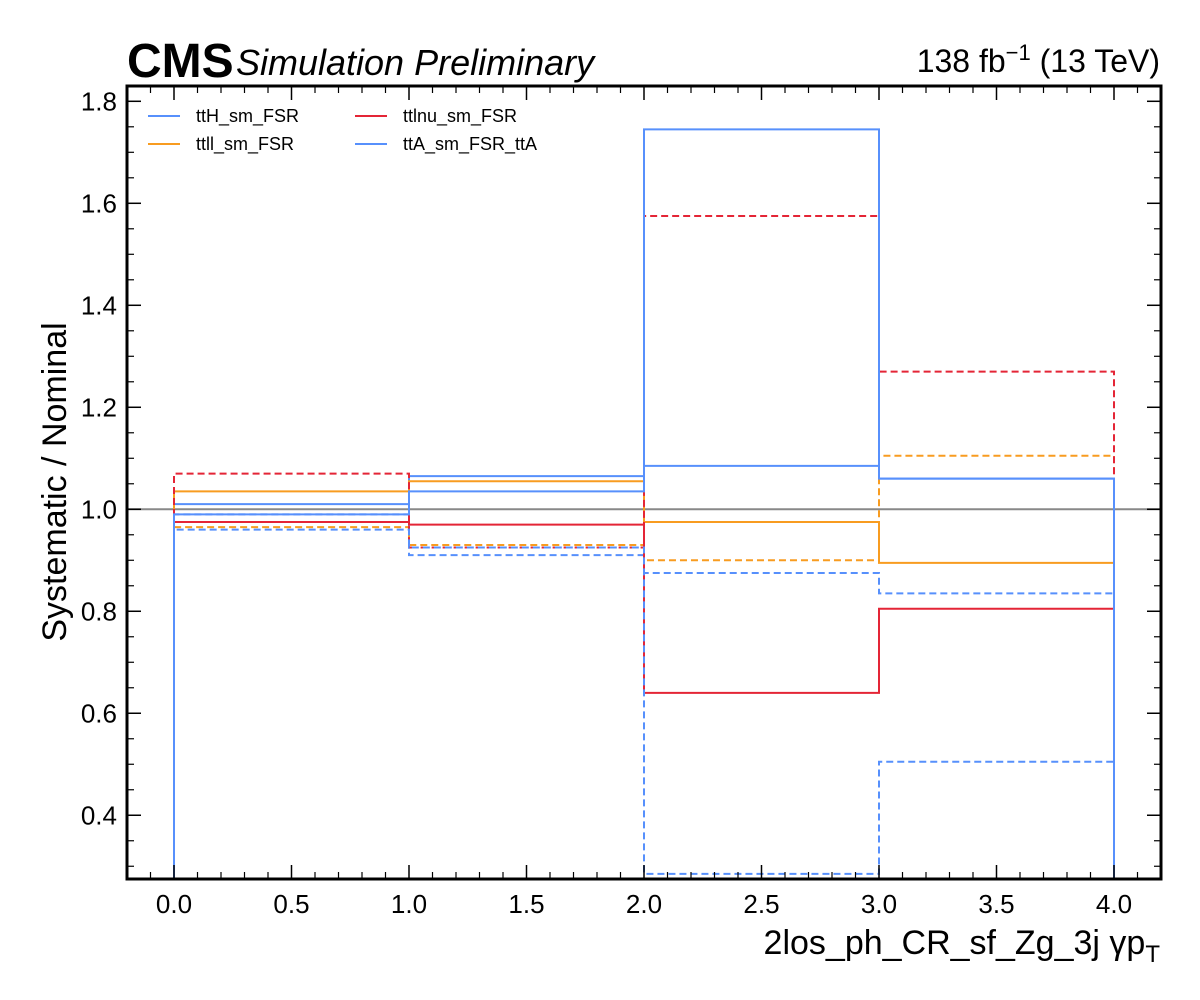  What do you see at coordinates (99, 509) in the screenshot?
I see `y-tick-label: 1.0` at bounding box center [99, 509].